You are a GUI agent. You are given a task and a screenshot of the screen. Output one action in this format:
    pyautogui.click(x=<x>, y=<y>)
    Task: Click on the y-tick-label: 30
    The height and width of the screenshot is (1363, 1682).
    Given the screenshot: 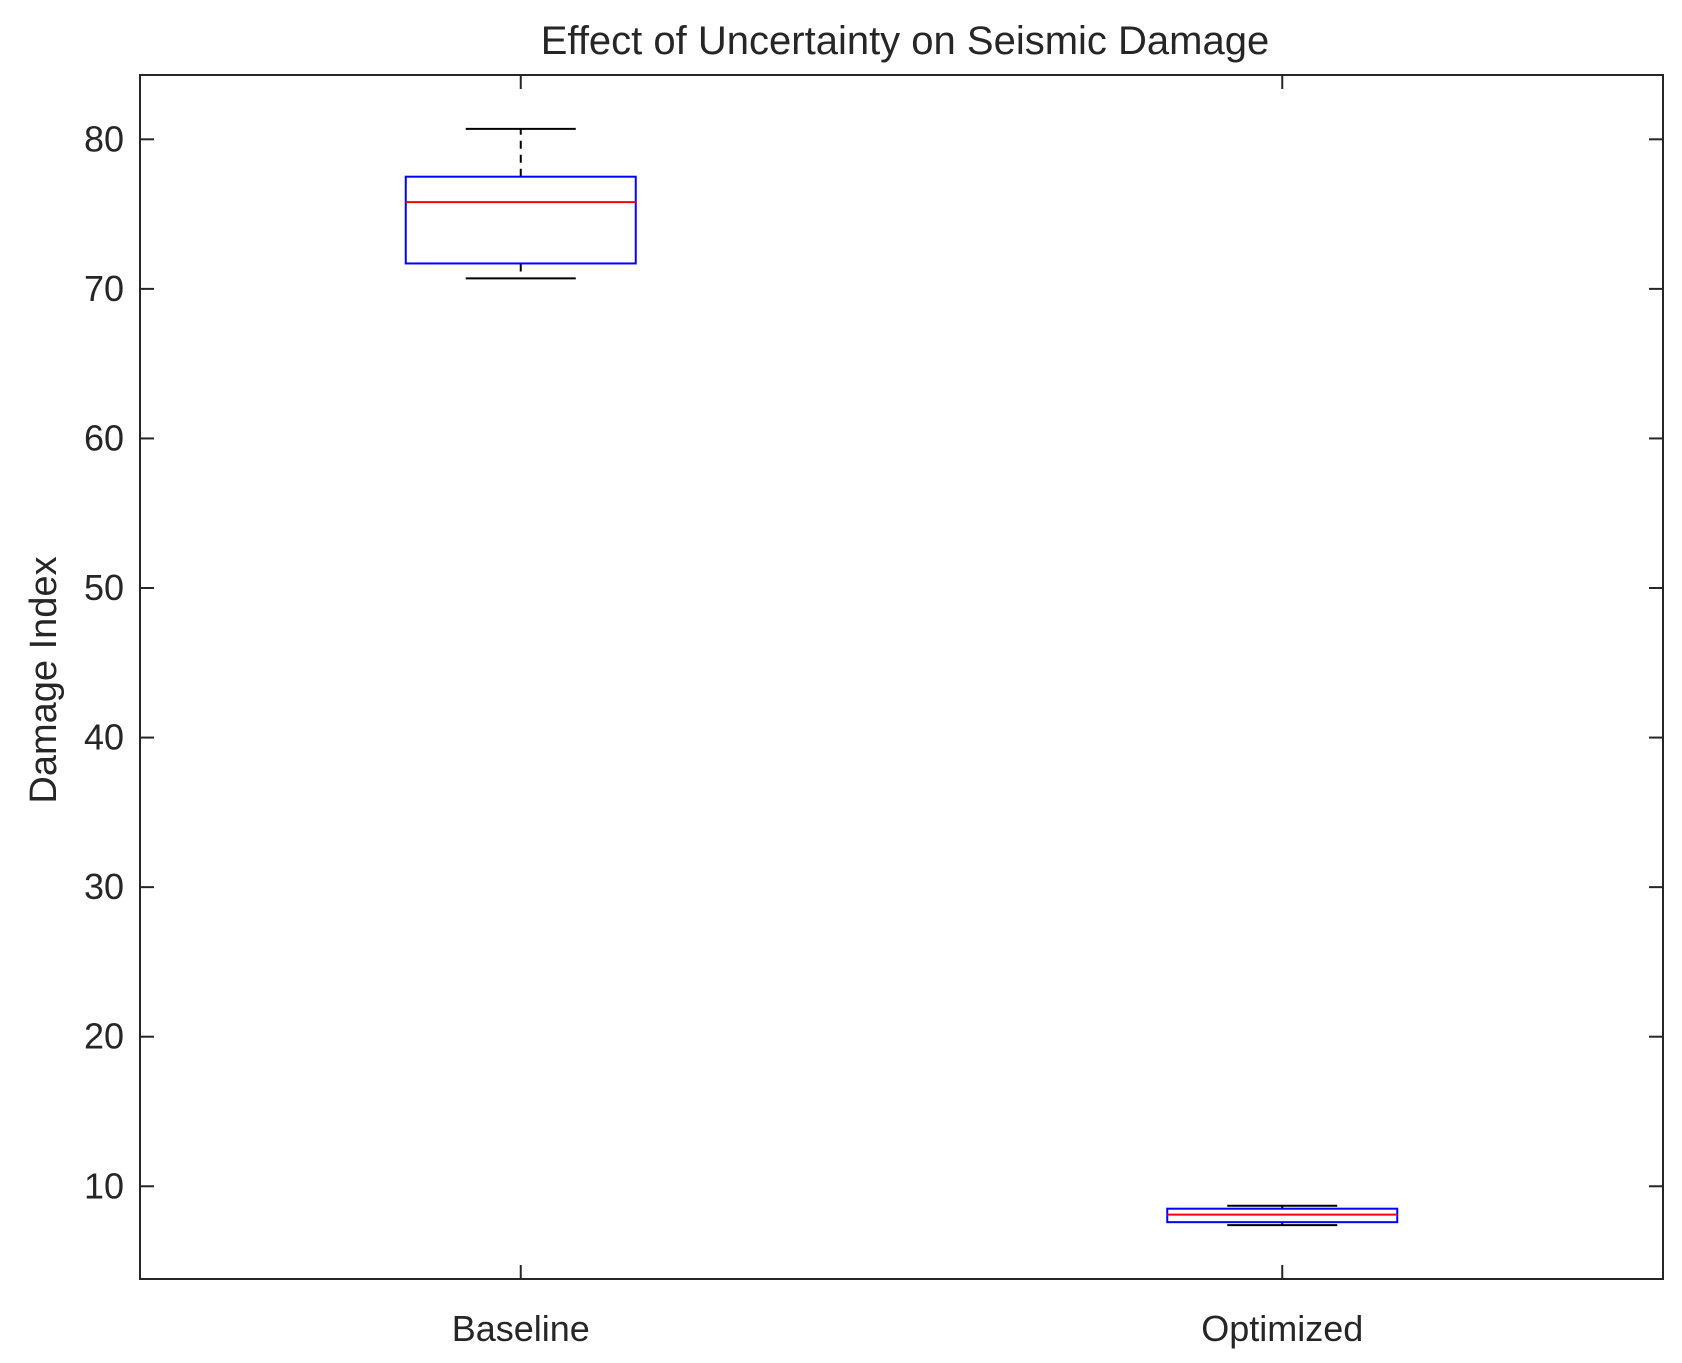 What is the action you would take?
    pyautogui.click(x=104, y=886)
    